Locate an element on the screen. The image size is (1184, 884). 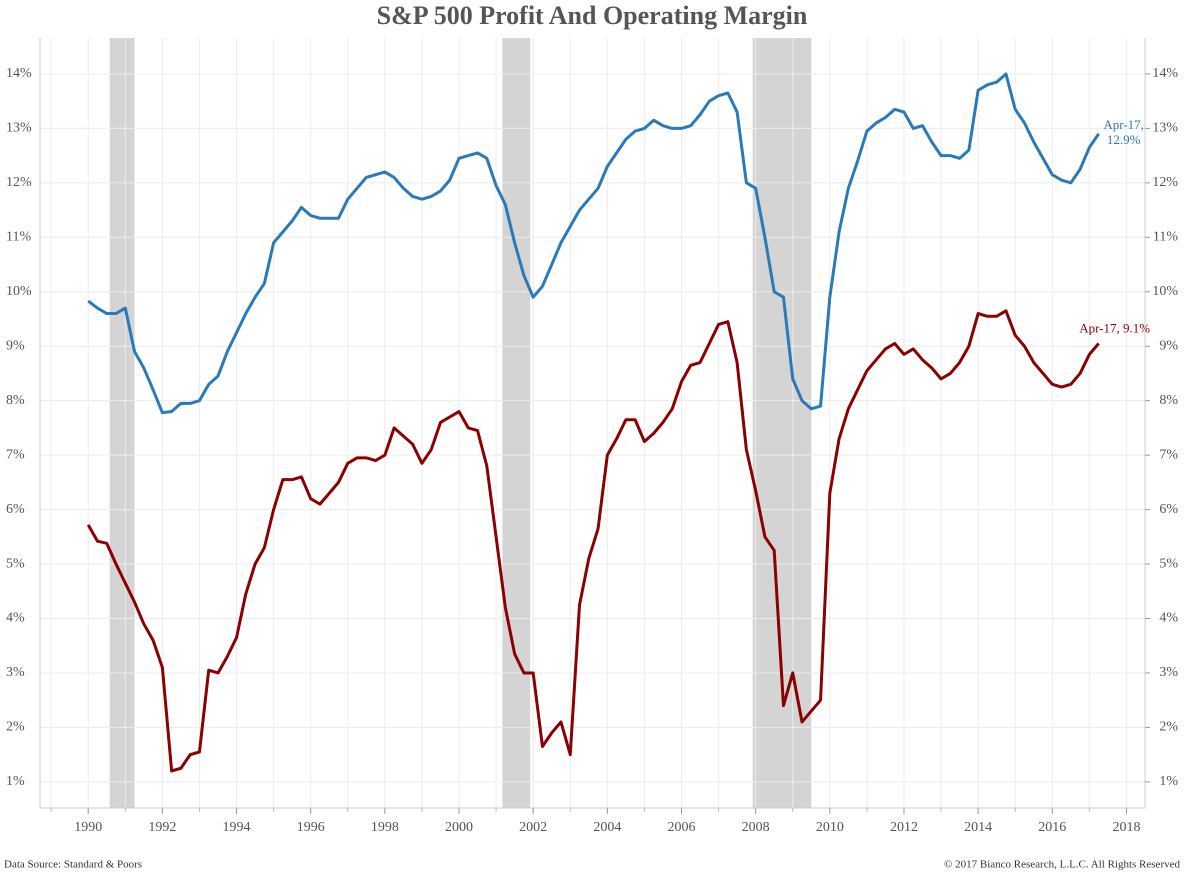
y2-tick-label: 2% is located at coordinates (1168, 727).